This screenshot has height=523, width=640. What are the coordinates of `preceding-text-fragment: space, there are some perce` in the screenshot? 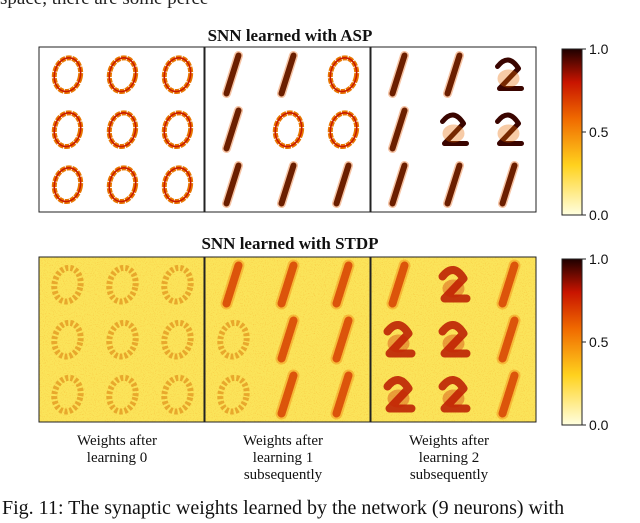 It's located at (104, 5).